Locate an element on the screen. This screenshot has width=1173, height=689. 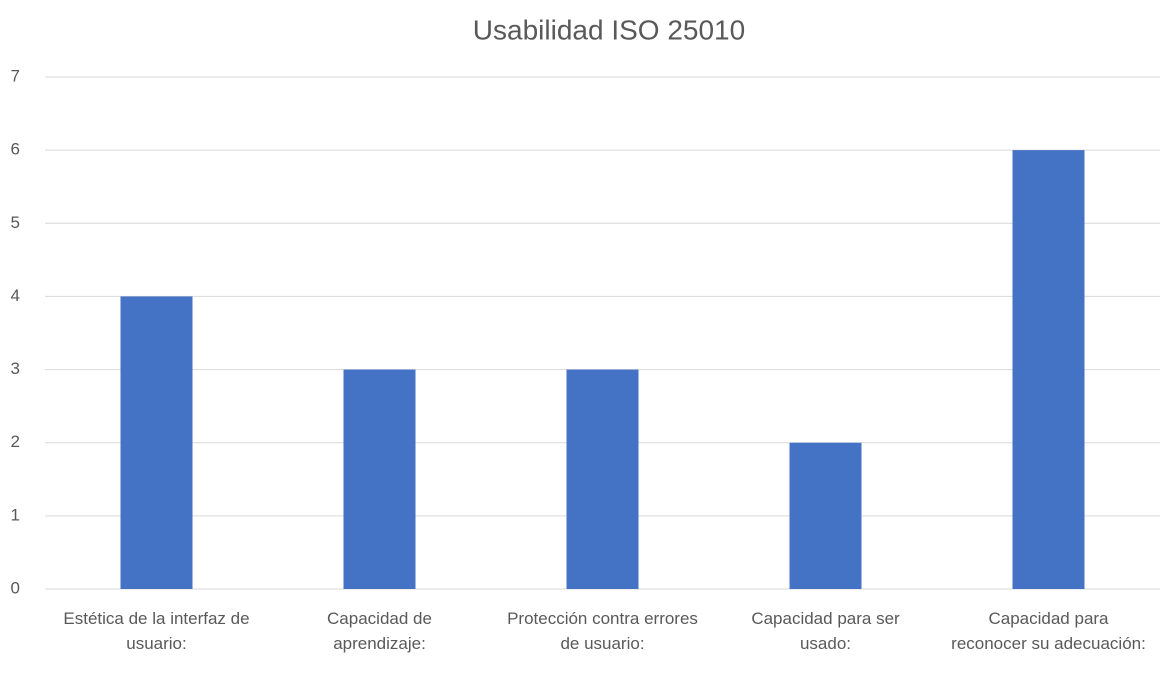
x-tick-label: Capacidad de aprendizaje: is located at coordinates (379, 631).